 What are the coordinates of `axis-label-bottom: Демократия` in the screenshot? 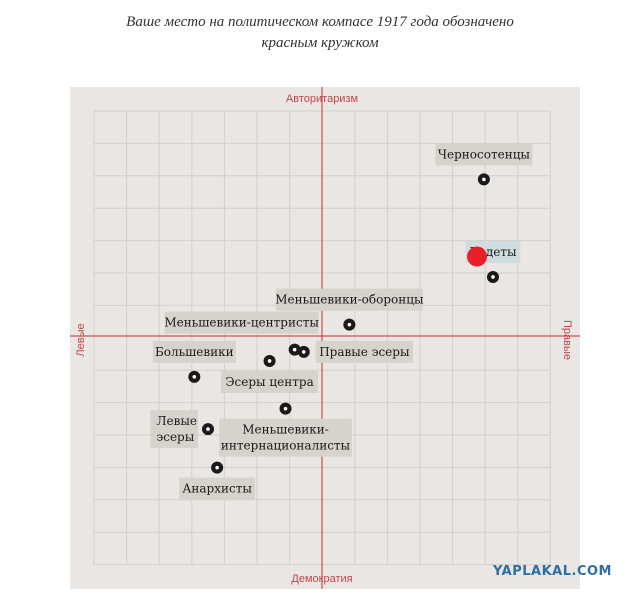 It's located at (321, 579).